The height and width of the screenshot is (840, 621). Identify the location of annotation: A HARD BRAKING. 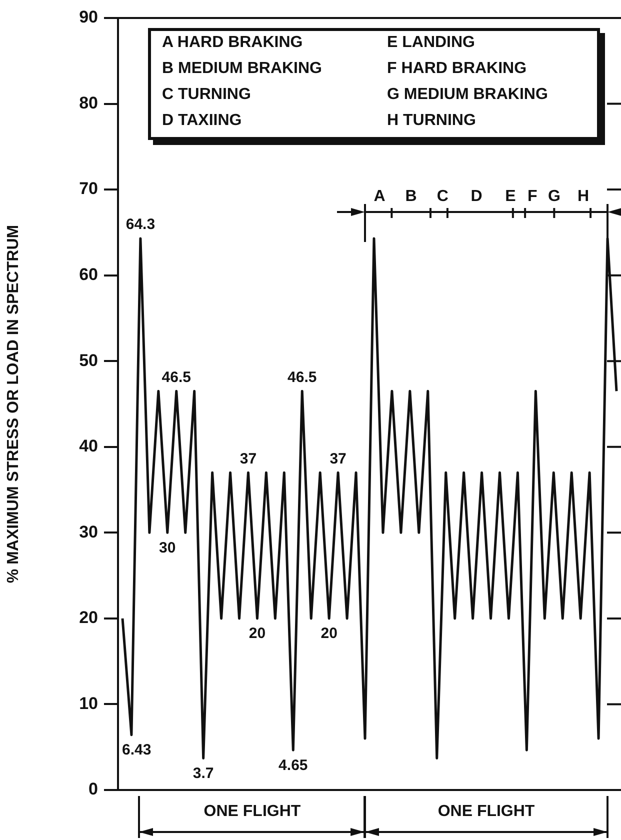
(232, 43).